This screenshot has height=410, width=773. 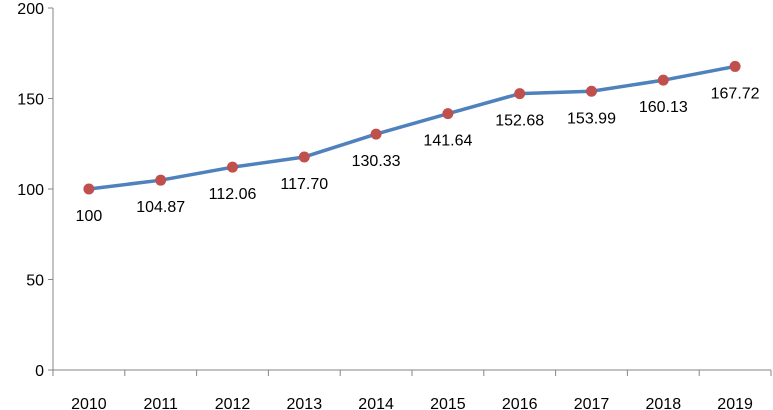 What do you see at coordinates (305, 403) in the screenshot?
I see `x-tick-label: 2013` at bounding box center [305, 403].